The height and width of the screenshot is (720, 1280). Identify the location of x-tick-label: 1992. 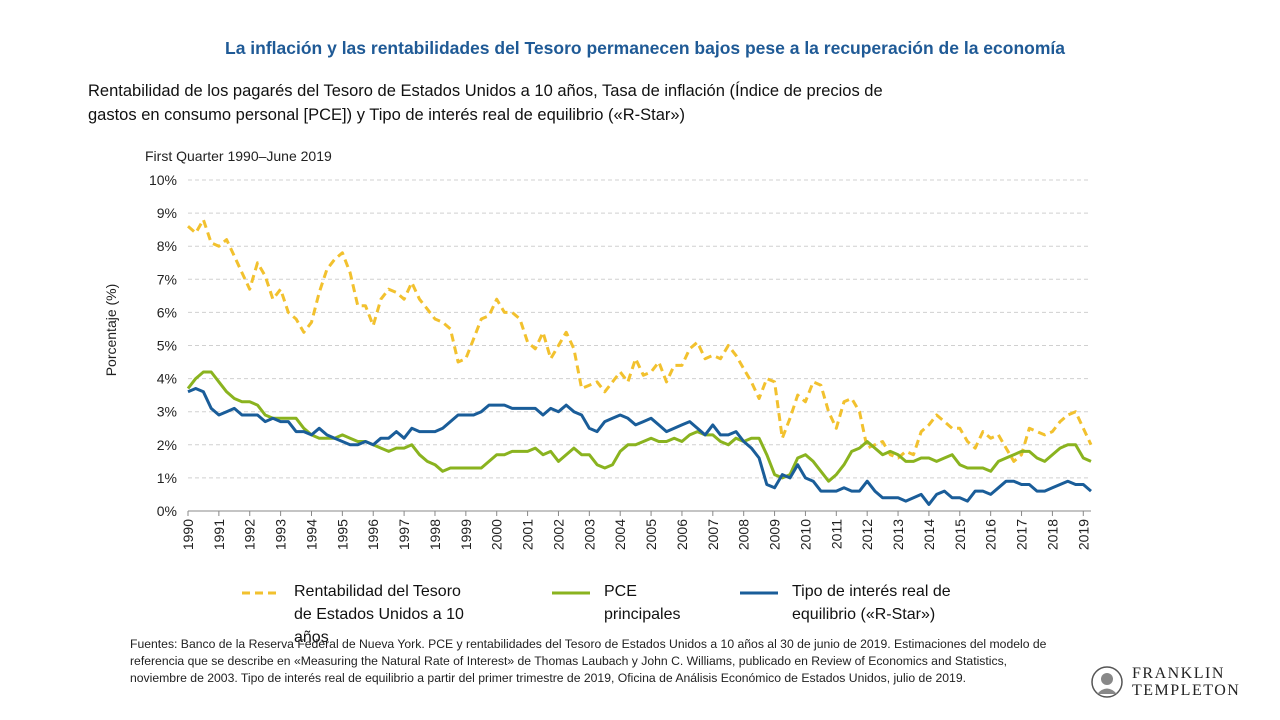
(250, 534).